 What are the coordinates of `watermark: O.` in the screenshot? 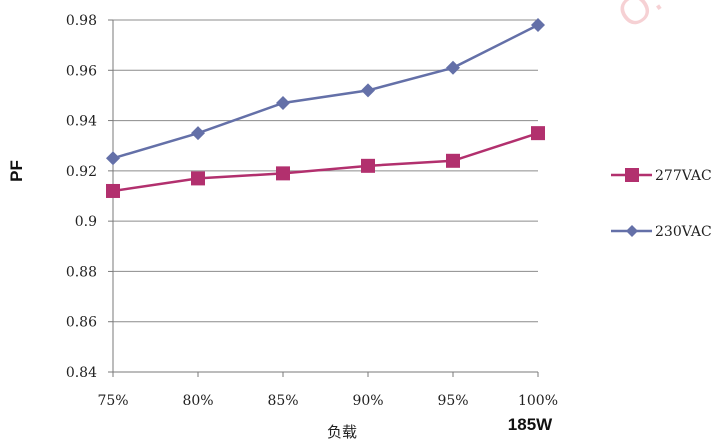 It's located at (640, 18).